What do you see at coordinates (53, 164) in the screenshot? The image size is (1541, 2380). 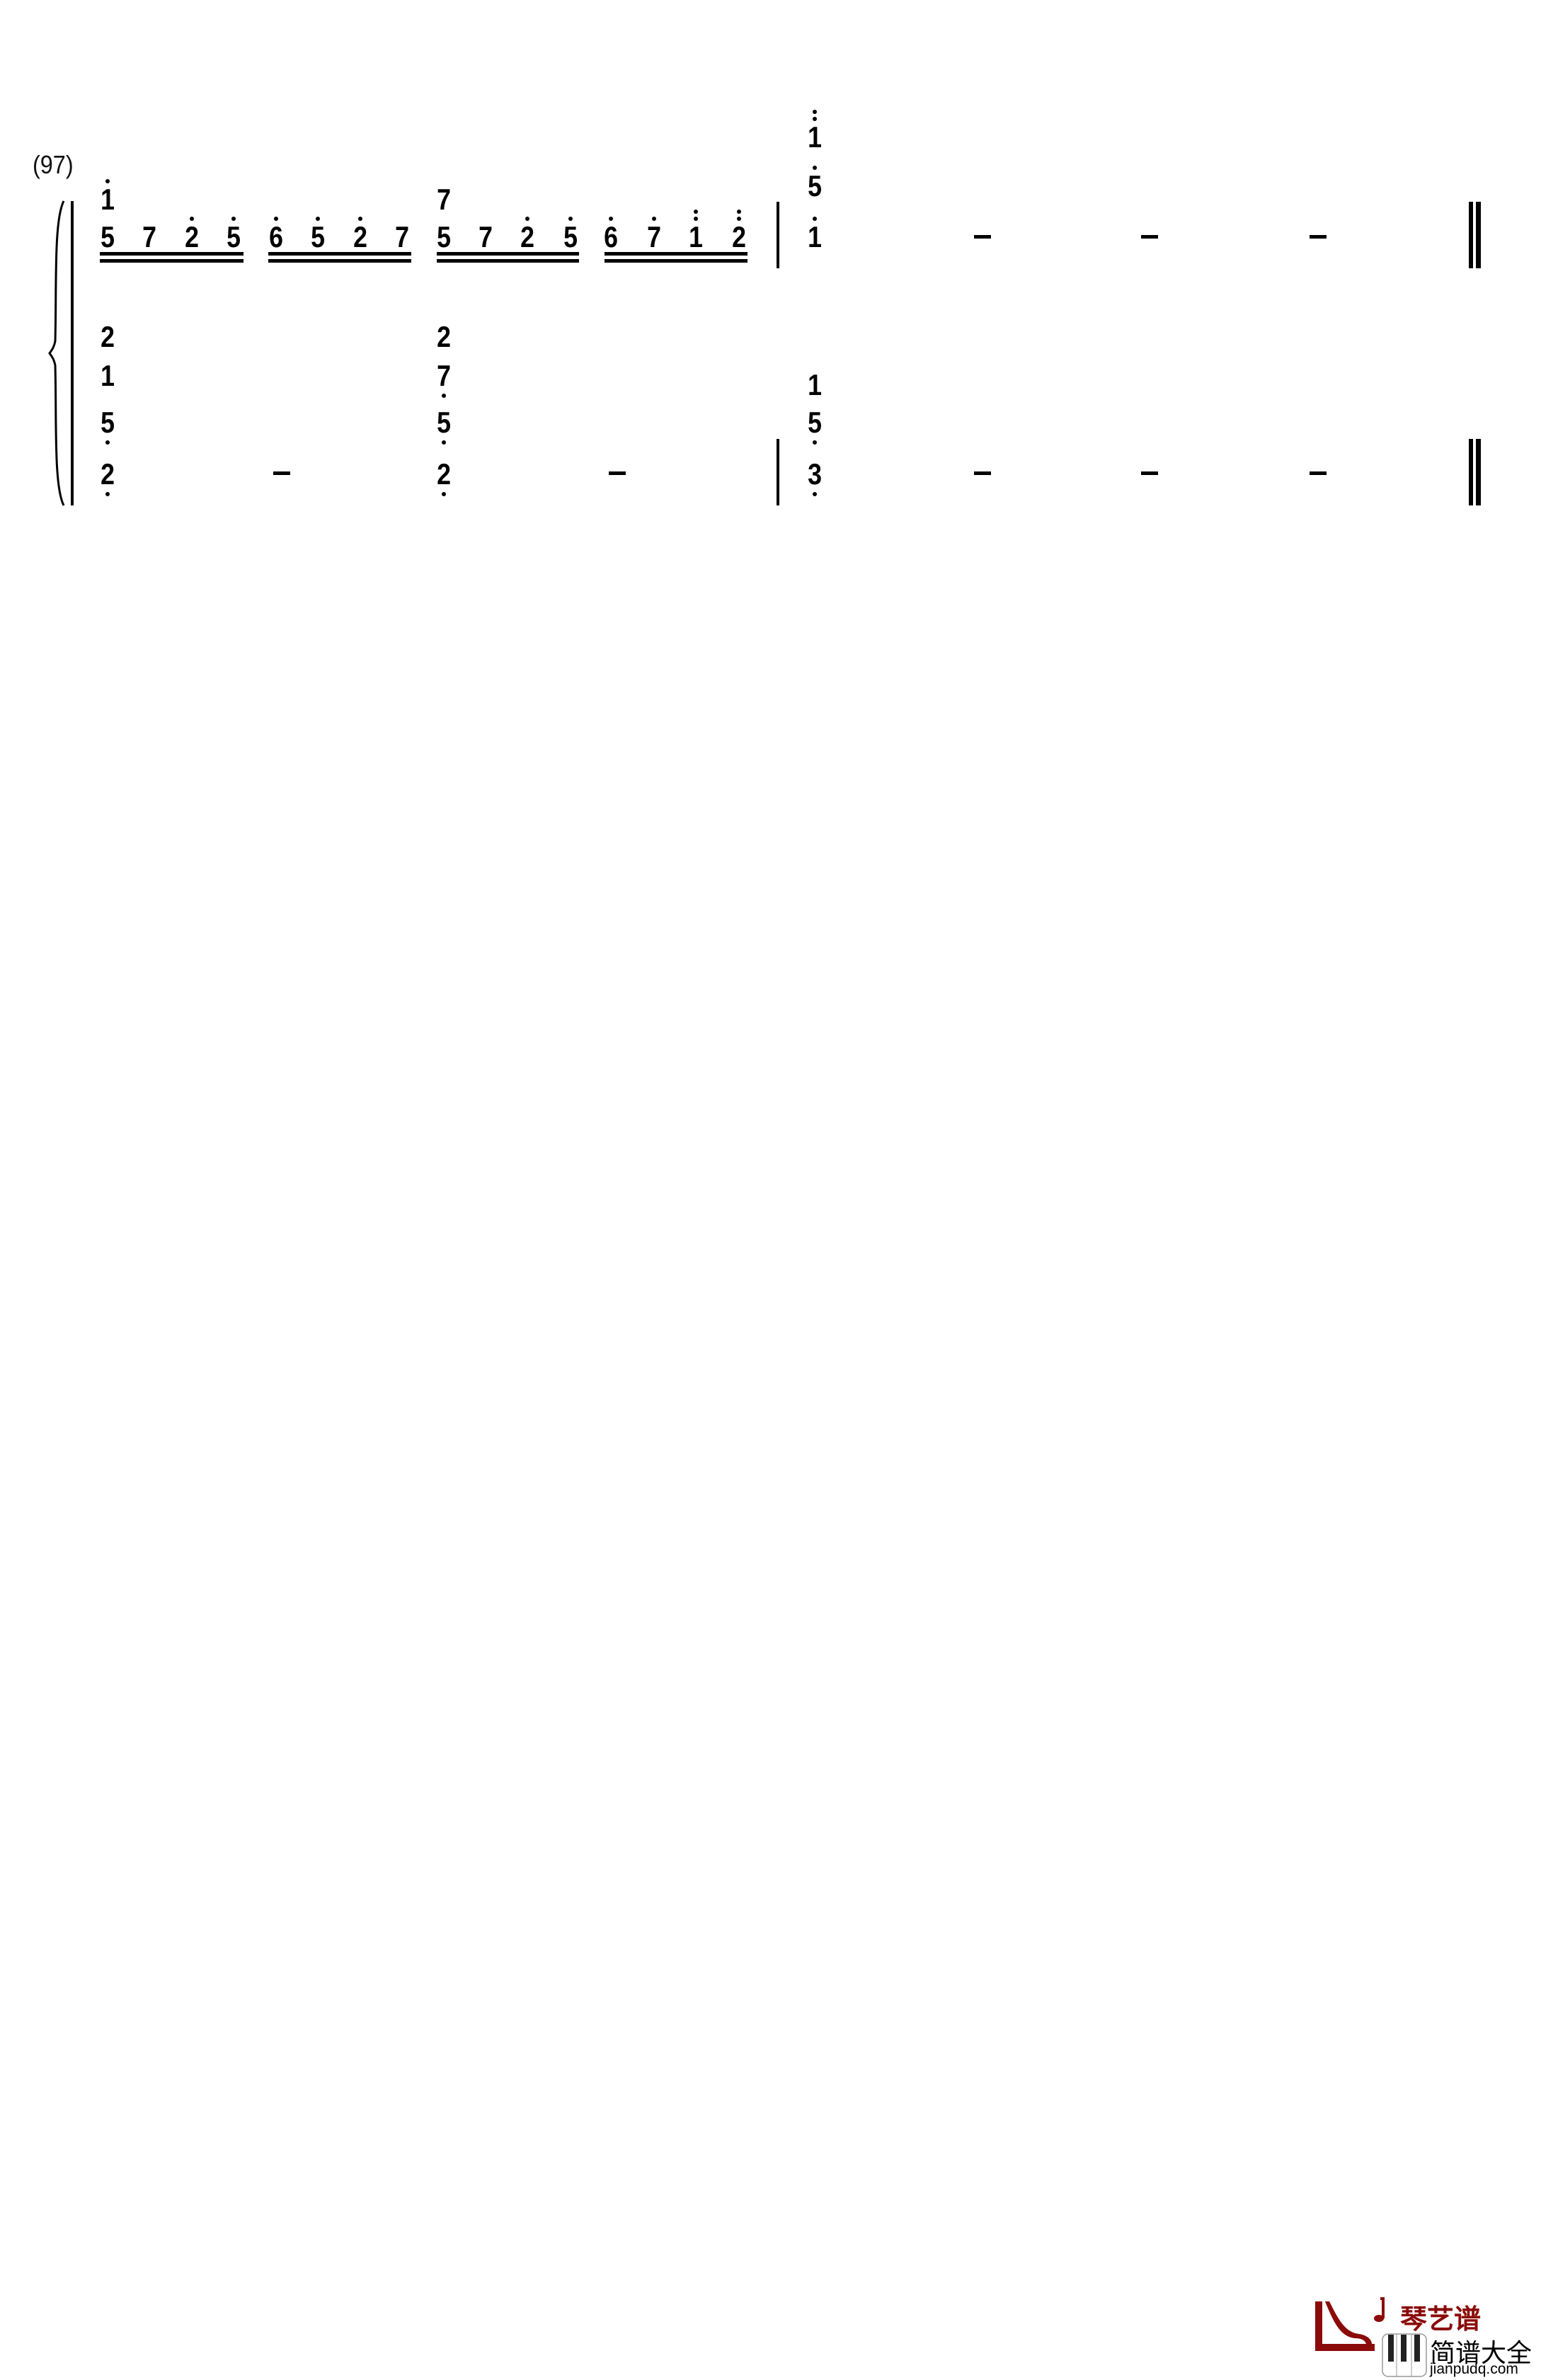 I see `measure-number: (97)` at bounding box center [53, 164].